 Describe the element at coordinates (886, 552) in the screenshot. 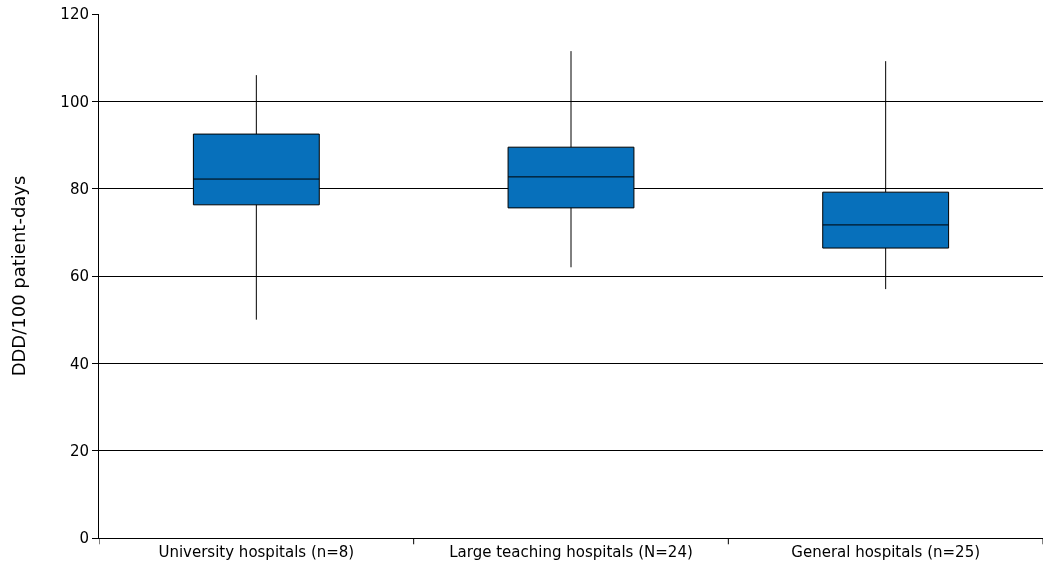

I see `x-tick-label: General hospitals (n=25)` at that location.